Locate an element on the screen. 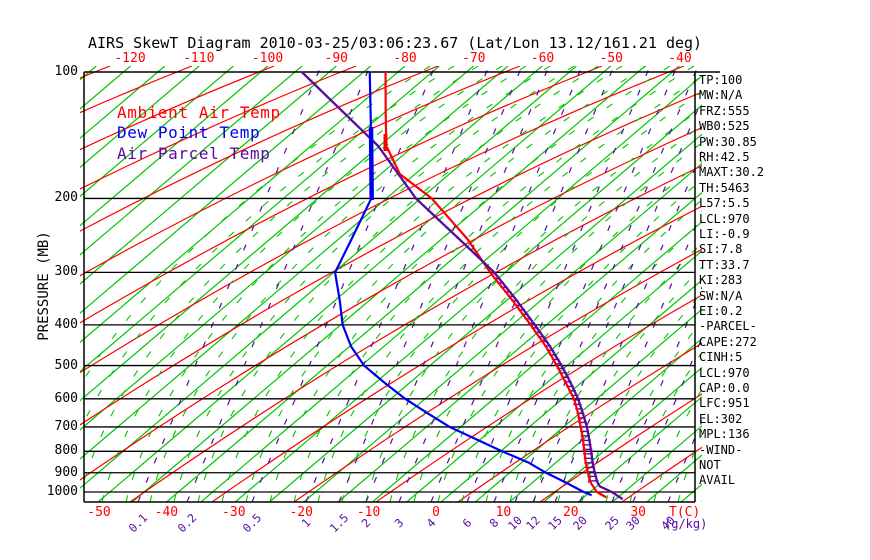  pressure-tick-label: 300 is located at coordinates (66, 272).